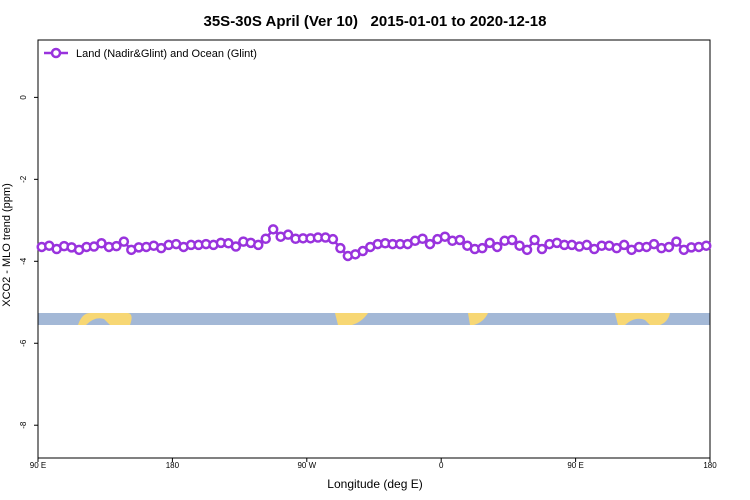  Describe the element at coordinates (56, 53) in the screenshot. I see `legend-marker` at that location.